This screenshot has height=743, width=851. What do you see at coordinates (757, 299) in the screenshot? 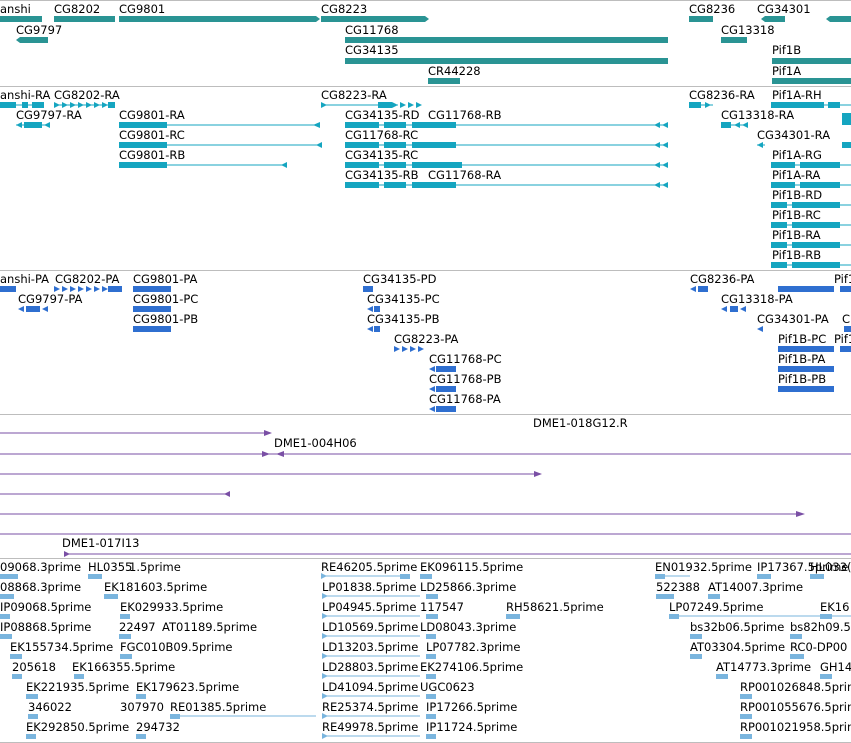
I see `protein-label: CG13318-PA` at bounding box center [757, 299].